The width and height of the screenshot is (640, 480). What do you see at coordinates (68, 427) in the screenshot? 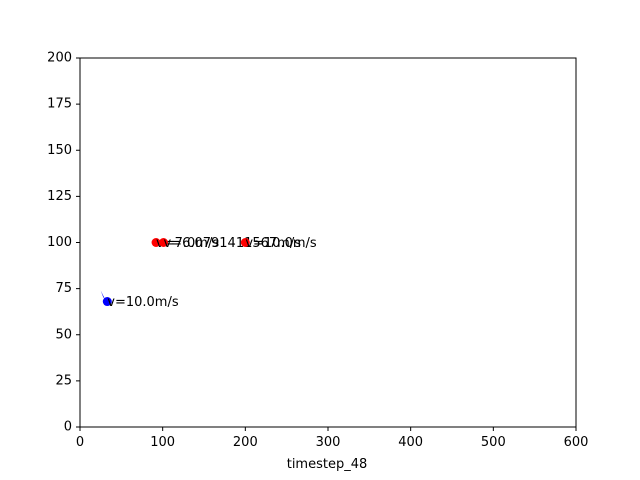
I see `y-tick-label-0: 0` at bounding box center [68, 427].